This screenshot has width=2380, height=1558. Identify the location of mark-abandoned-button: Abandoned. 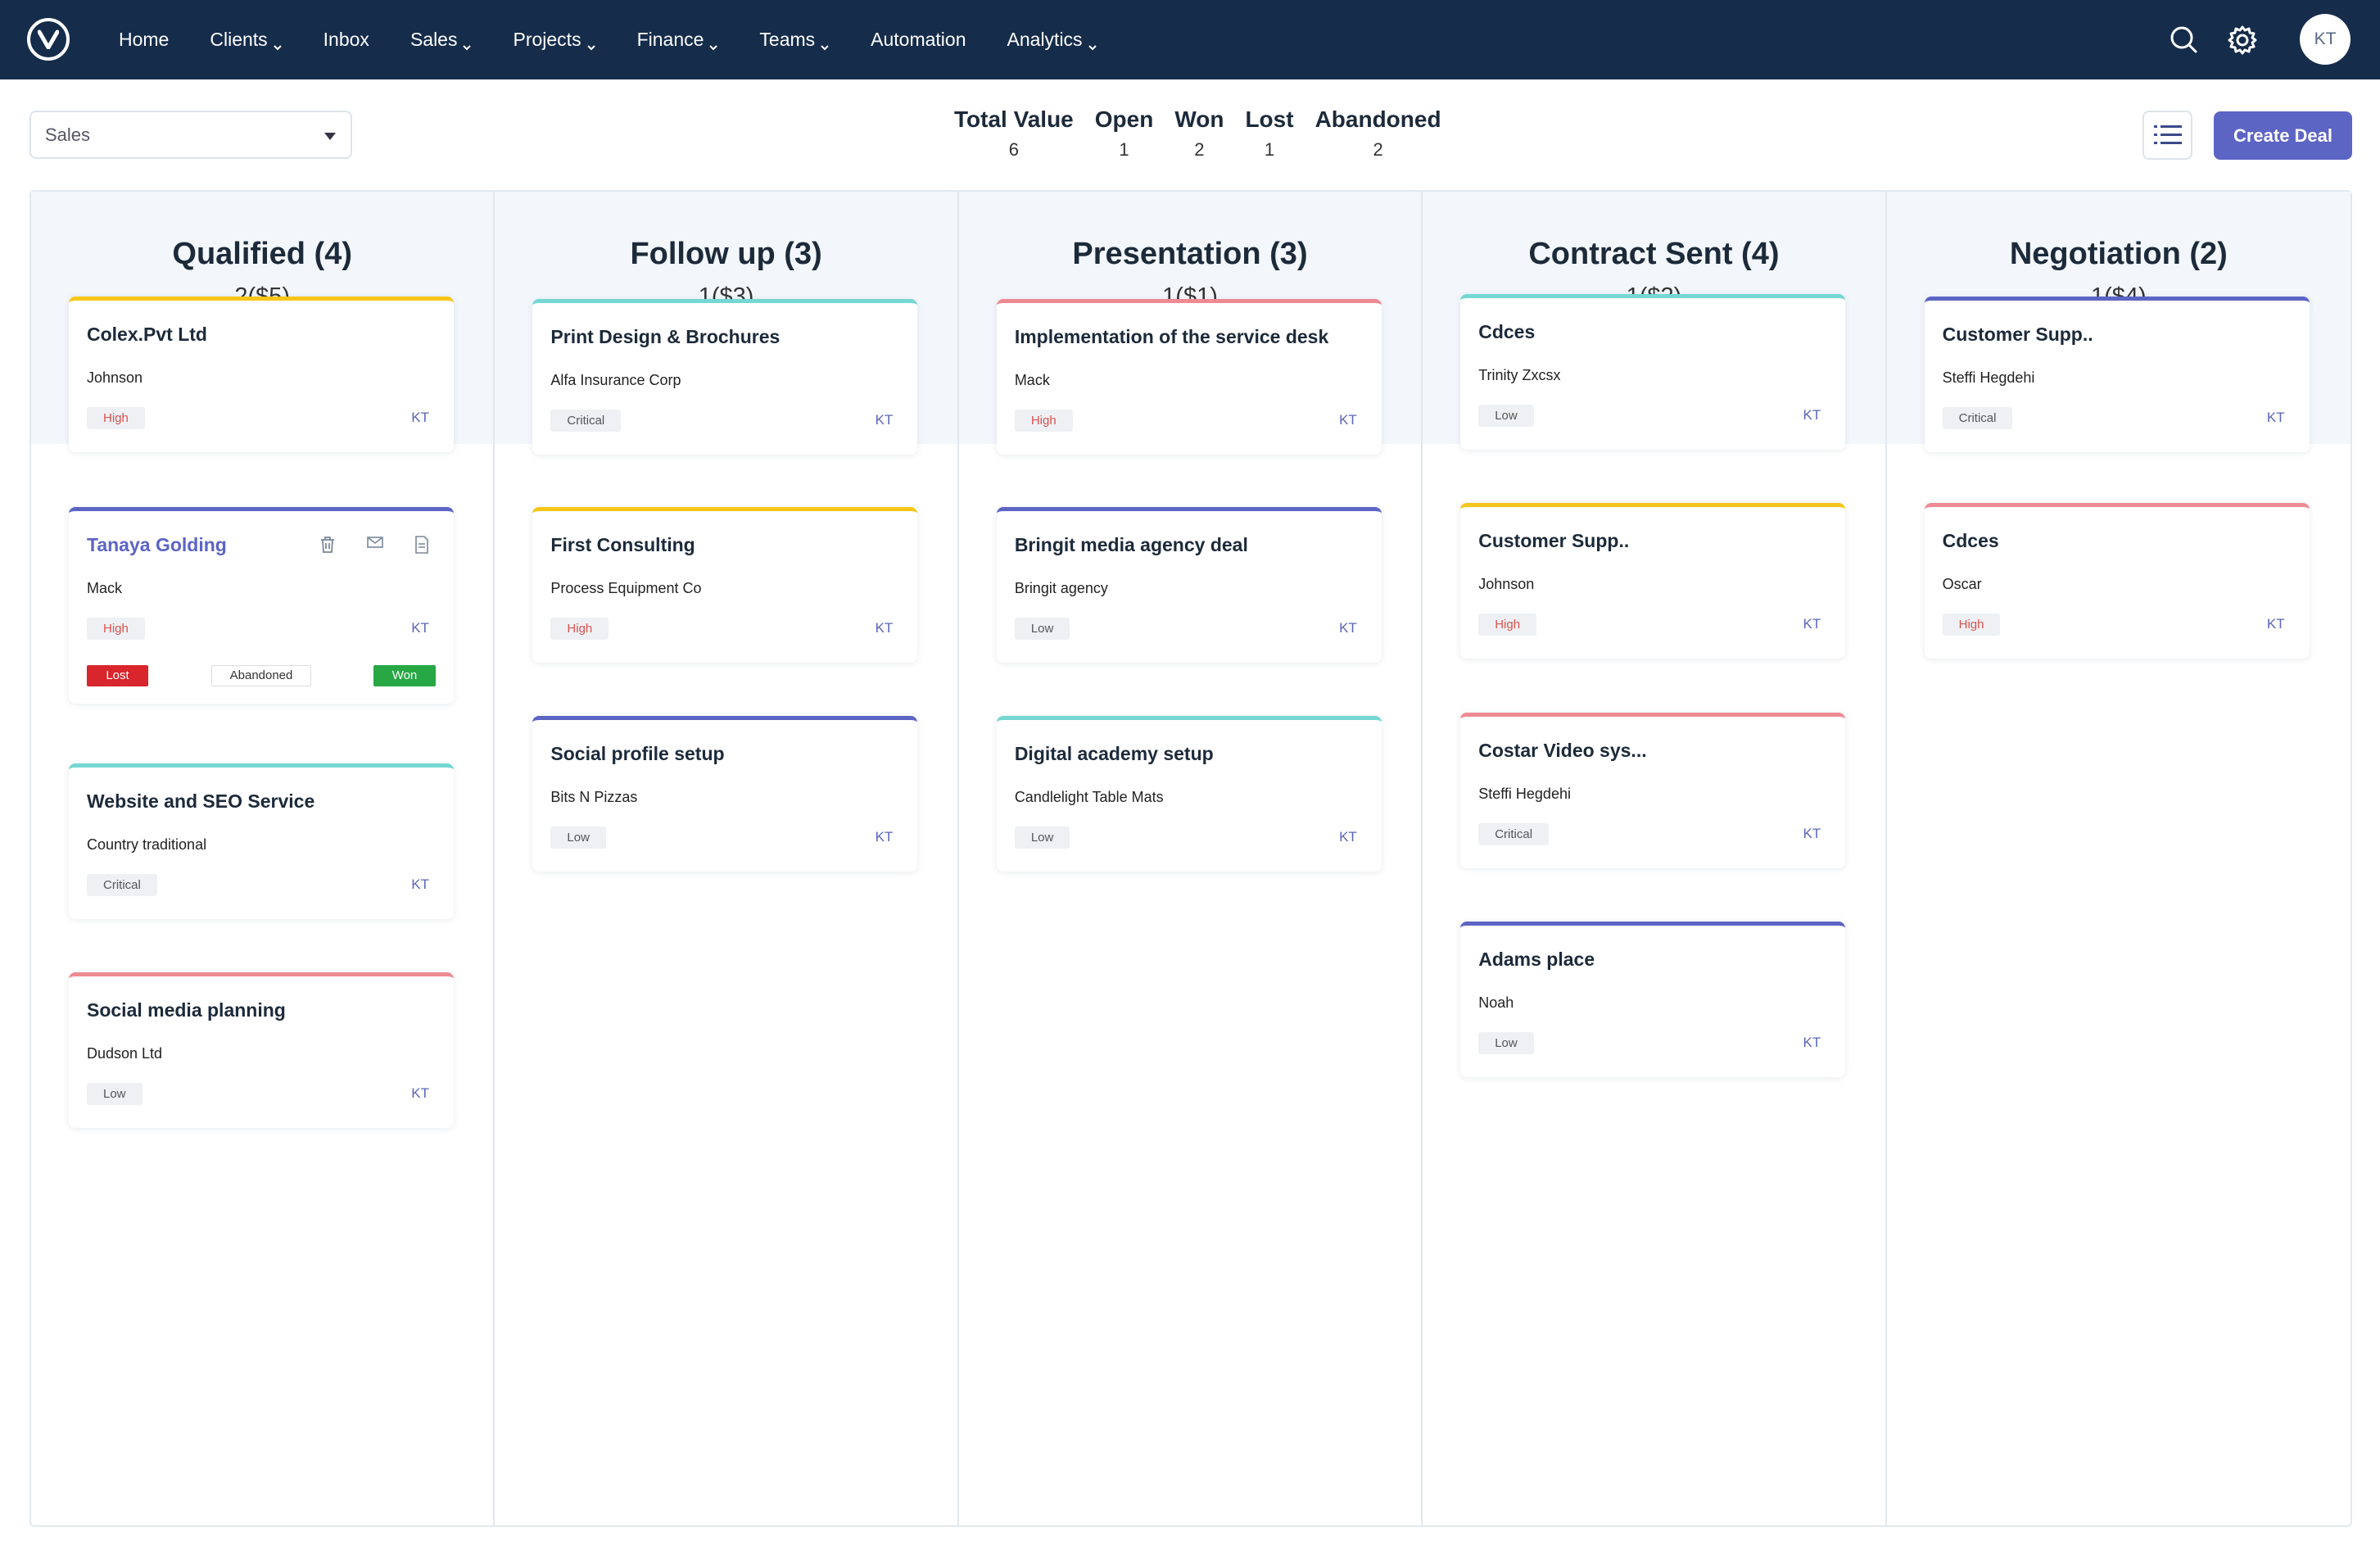
(261, 675).